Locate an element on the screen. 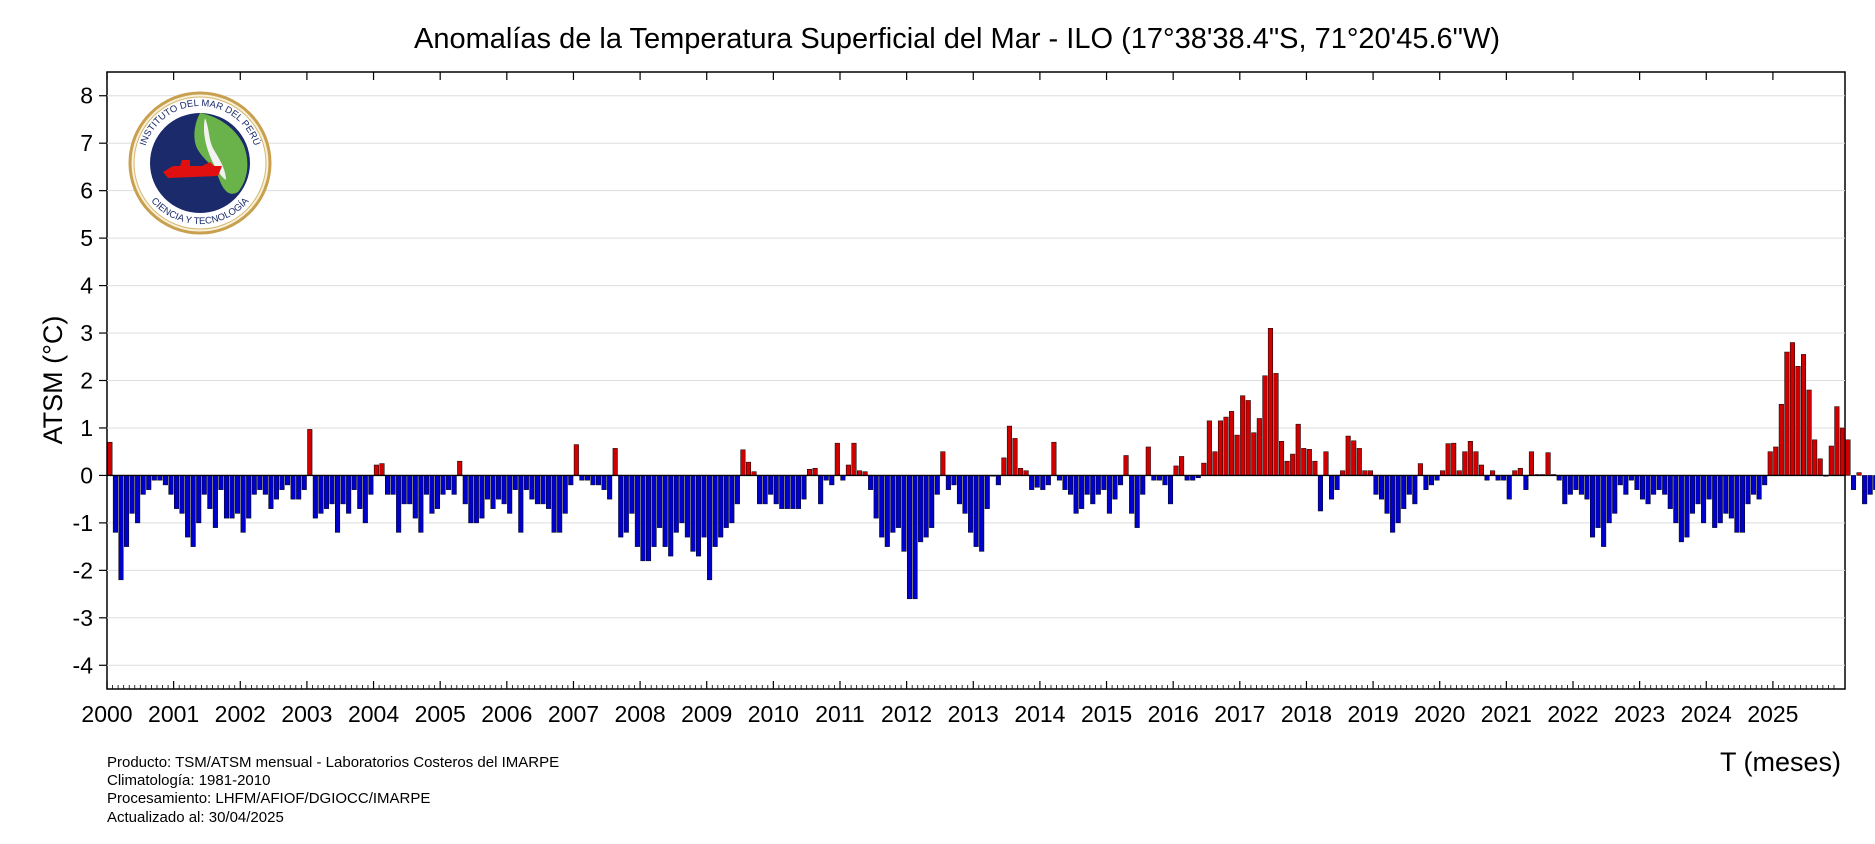 The image size is (1875, 844). x-tick-label: 2024 is located at coordinates (1706, 714).